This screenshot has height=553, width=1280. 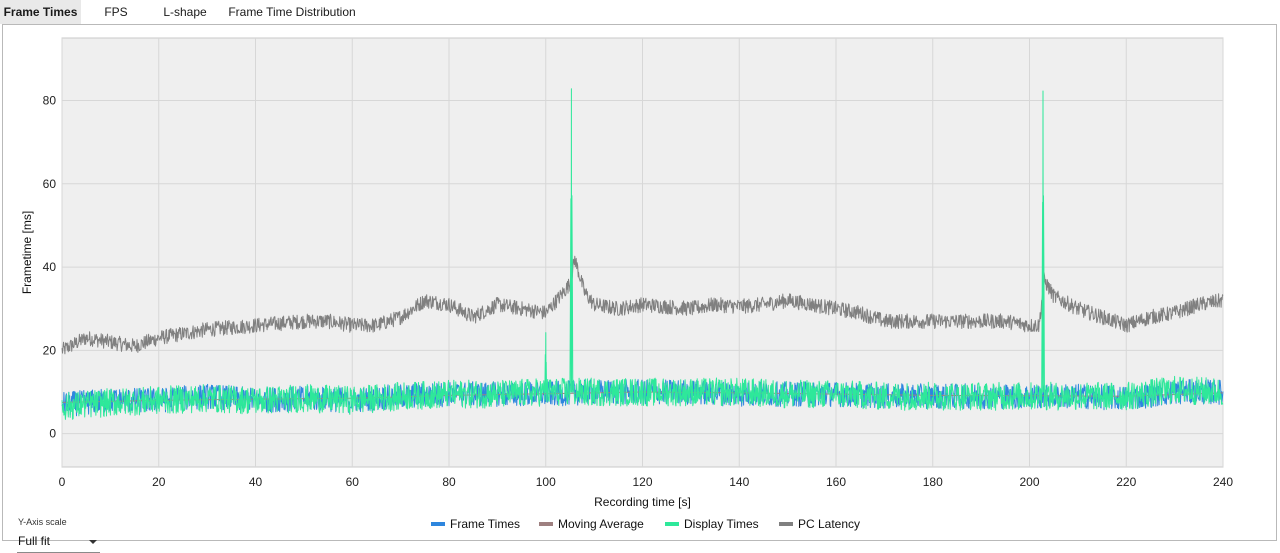 What do you see at coordinates (642, 502) in the screenshot?
I see `x-axis-label: Recording time [s]` at bounding box center [642, 502].